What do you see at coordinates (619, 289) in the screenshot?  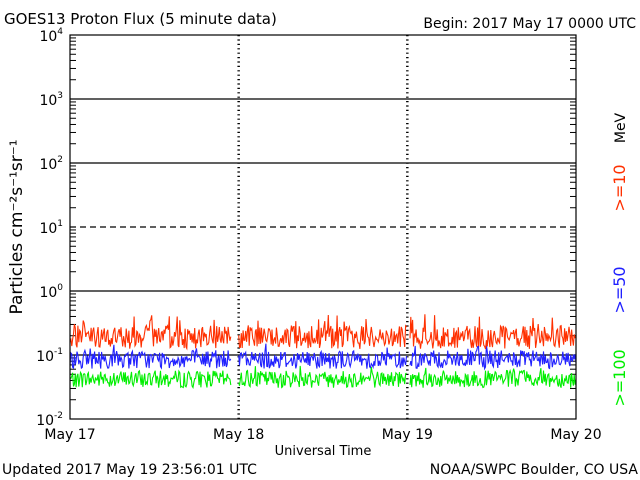 I see `legend-ge50: >=50` at bounding box center [619, 289].